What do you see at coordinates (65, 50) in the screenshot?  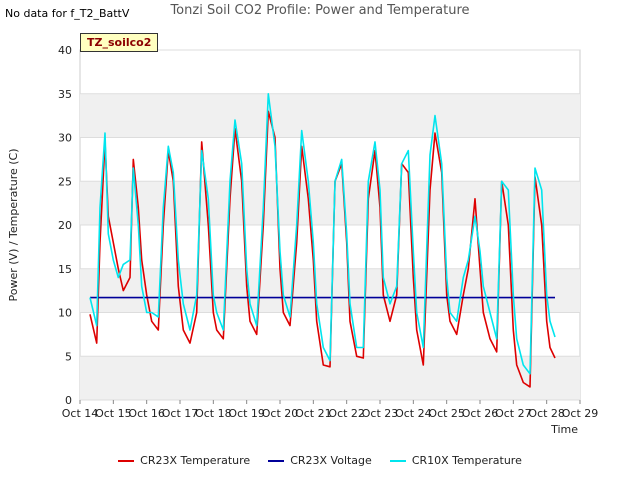 I see `y-tick-label: 40` at bounding box center [65, 50].